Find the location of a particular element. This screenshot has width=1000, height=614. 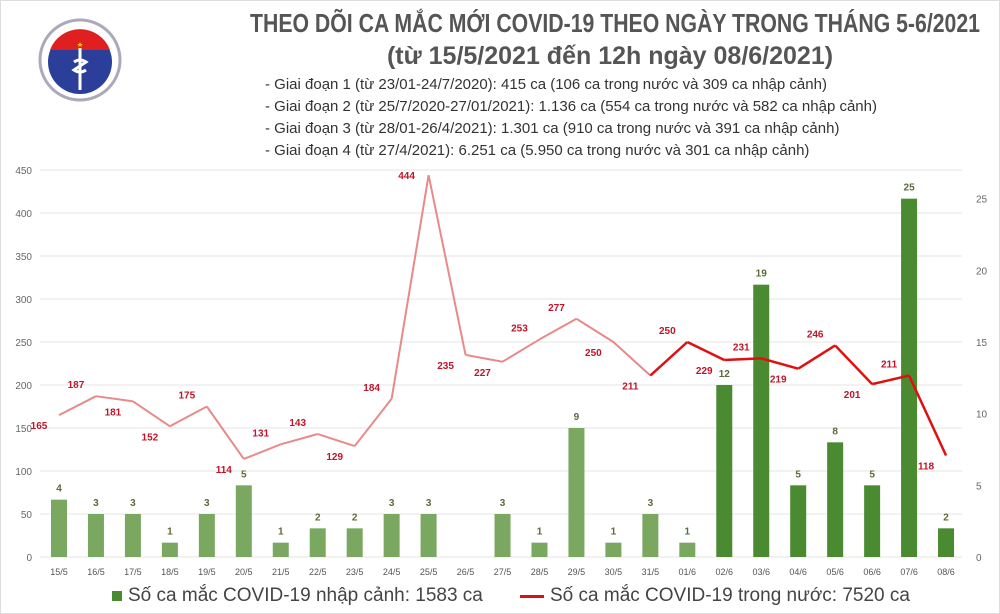

x-tick-label: 07/6 is located at coordinates (909, 572).